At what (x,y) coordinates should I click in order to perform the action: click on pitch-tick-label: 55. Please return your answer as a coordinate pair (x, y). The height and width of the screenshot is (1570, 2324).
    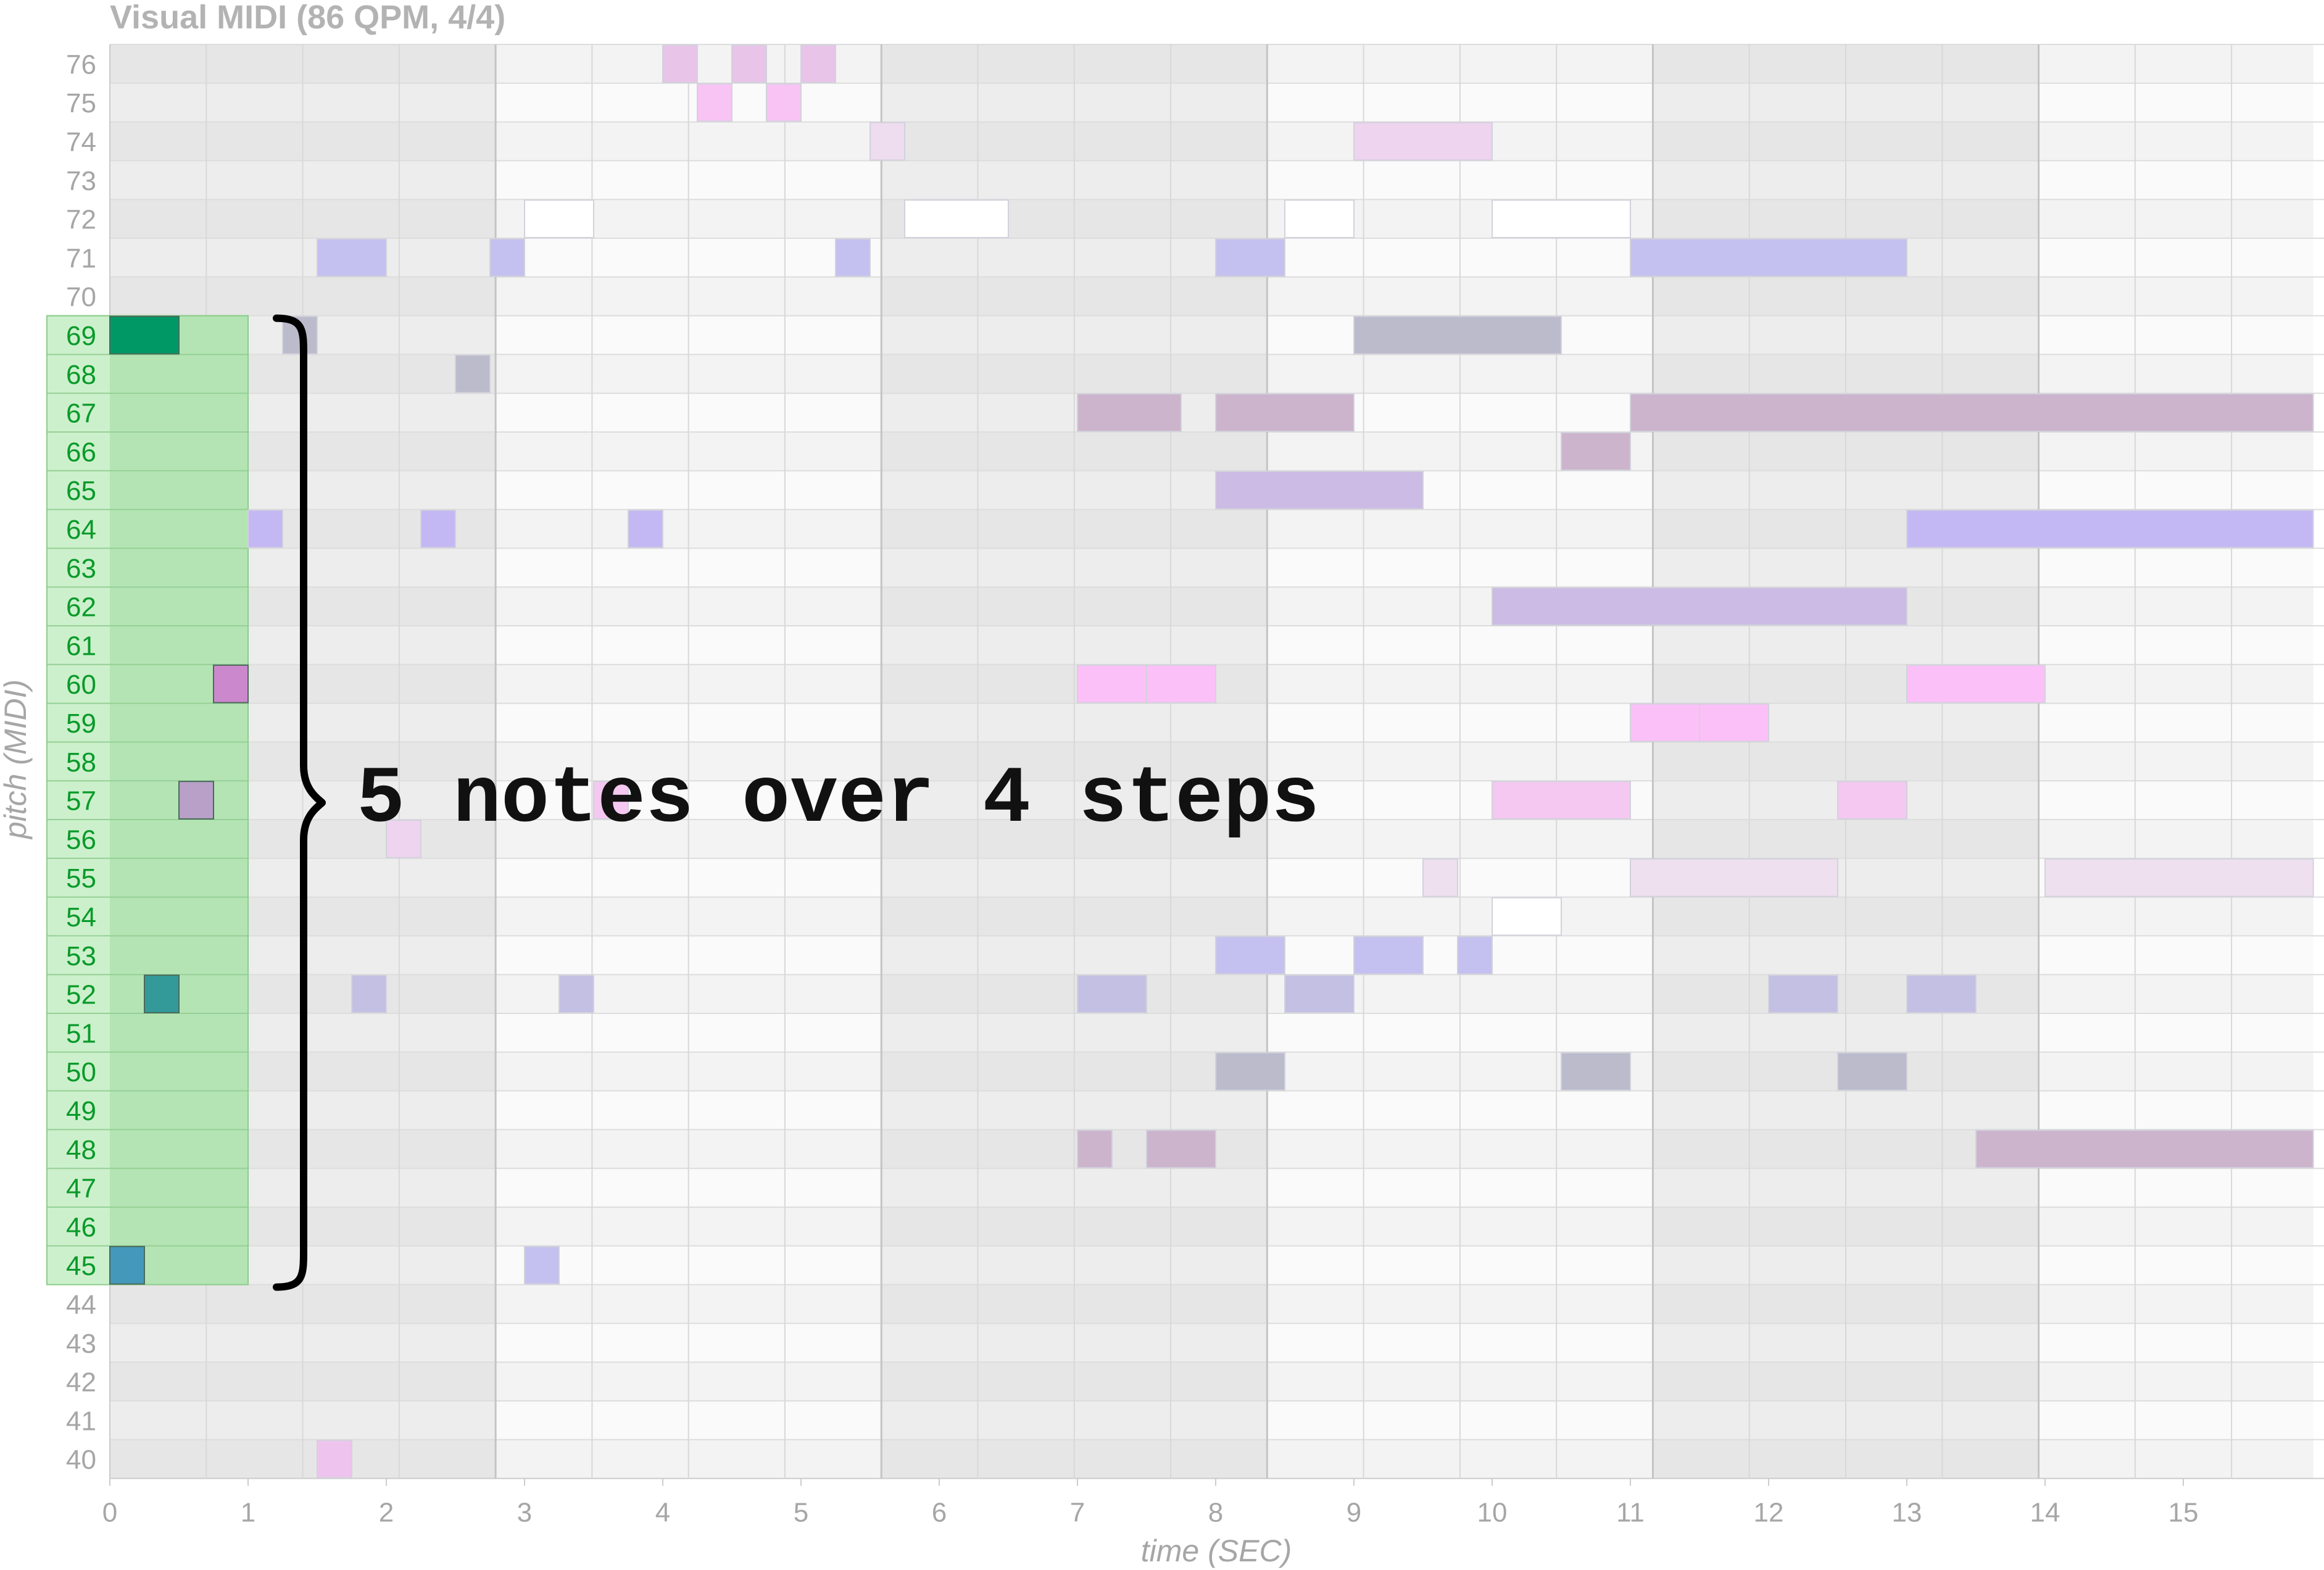
    Looking at the image, I should click on (81, 878).